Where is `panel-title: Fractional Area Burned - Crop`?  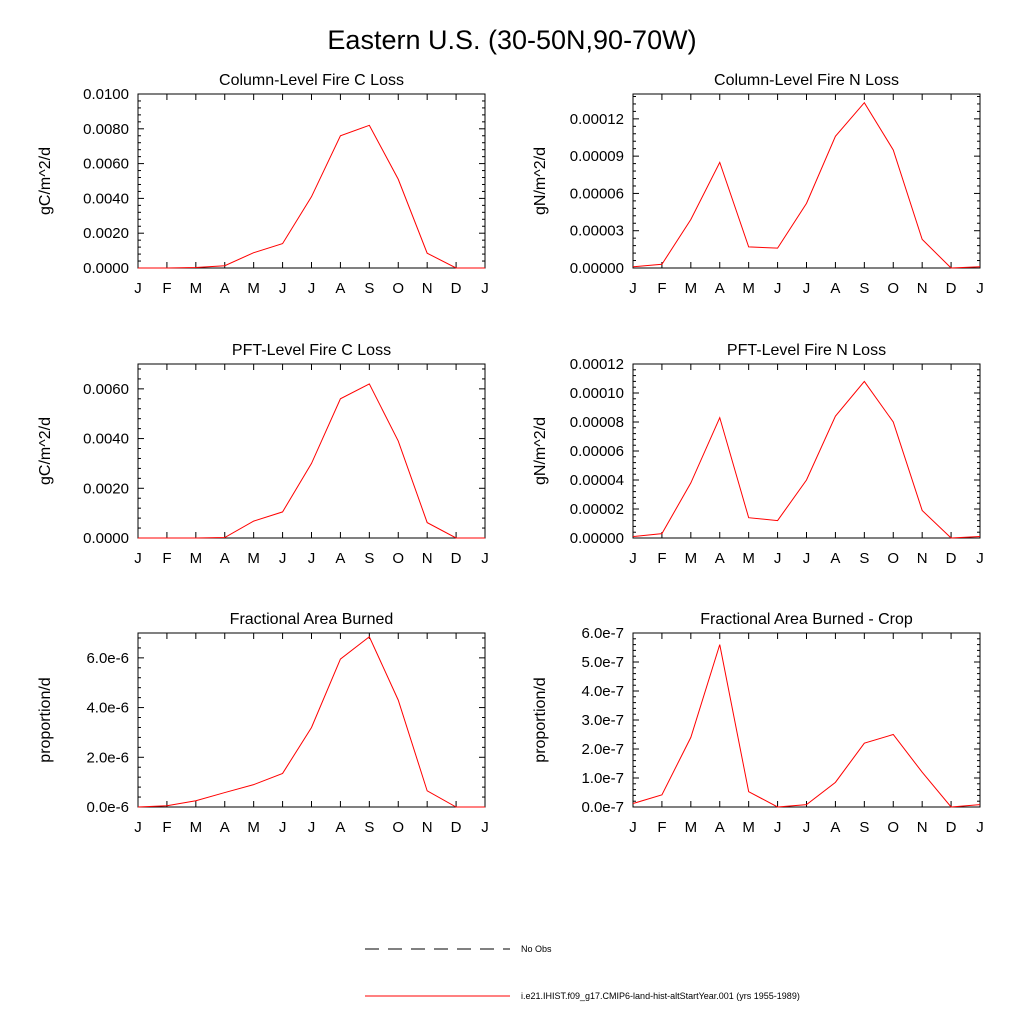
panel-title: Fractional Area Burned - Crop is located at coordinates (806, 619).